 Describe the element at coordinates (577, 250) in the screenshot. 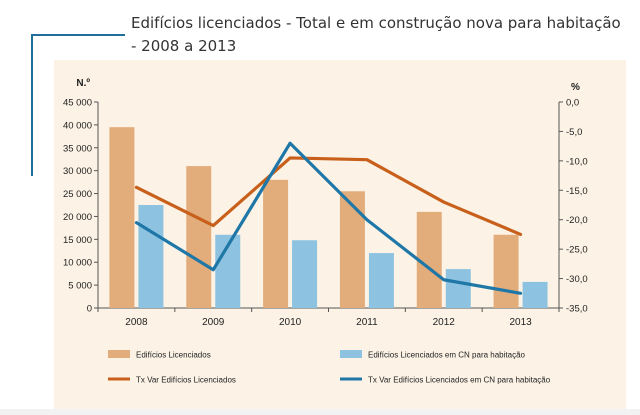

I see `y-right-tick-label: -25,0` at that location.